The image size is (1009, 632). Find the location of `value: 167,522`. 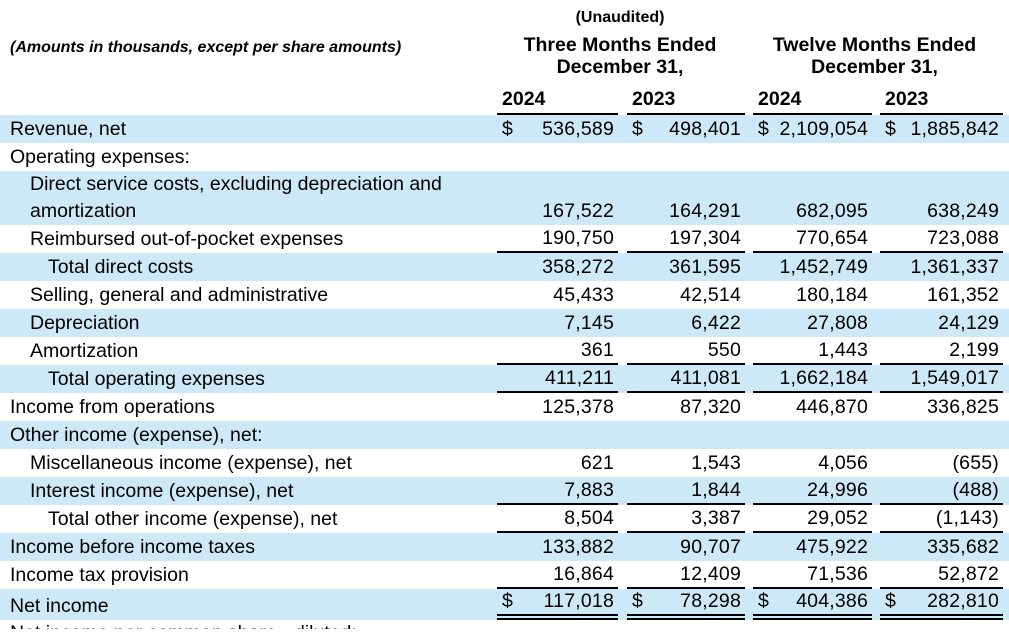

value: 167,522 is located at coordinates (578, 211).